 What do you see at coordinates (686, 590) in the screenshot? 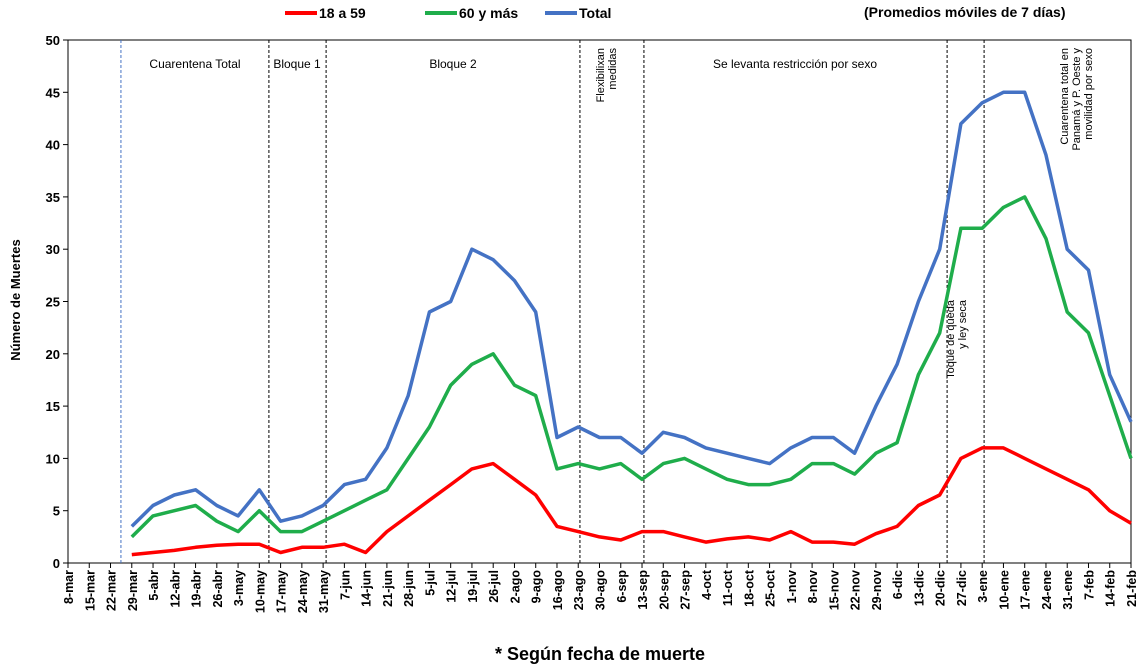
I see `x-tick-label: 27-sep` at bounding box center [686, 590].